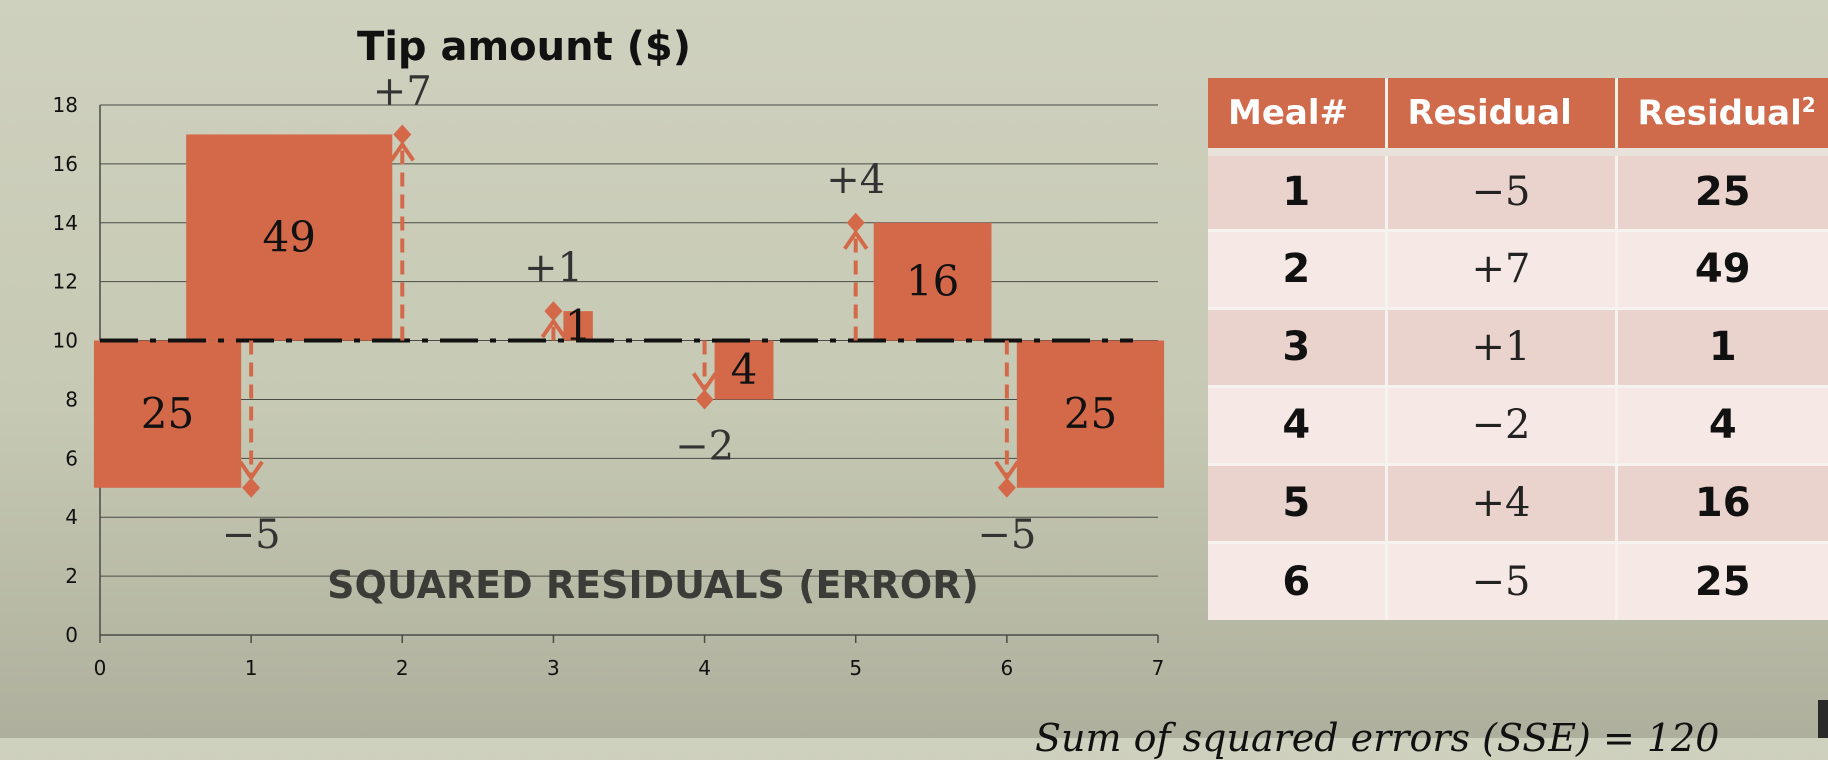 The height and width of the screenshot is (760, 1828). I want to click on y-tick-label: 10, so click(65, 341).